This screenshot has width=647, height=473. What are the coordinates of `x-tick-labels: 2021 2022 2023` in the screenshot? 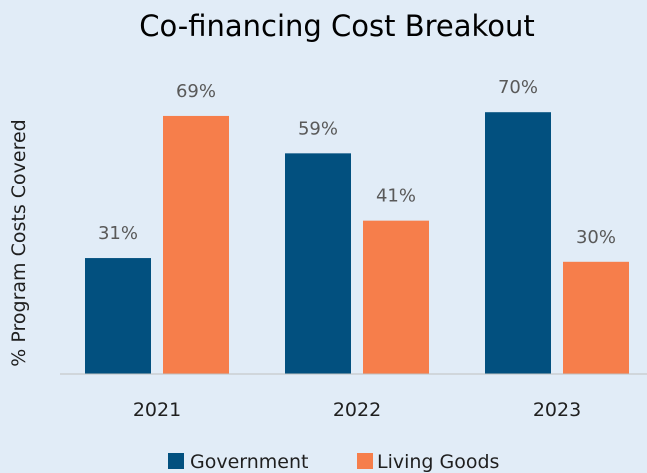 It's located at (357, 410).